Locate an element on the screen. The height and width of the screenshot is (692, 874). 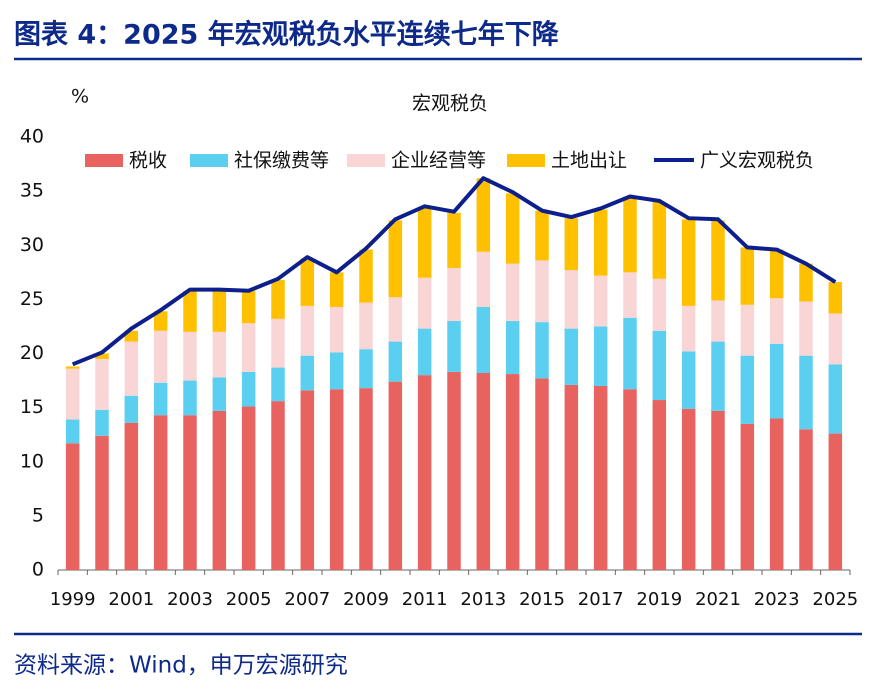
y-tick-label: 15 is located at coordinates (32, 407).